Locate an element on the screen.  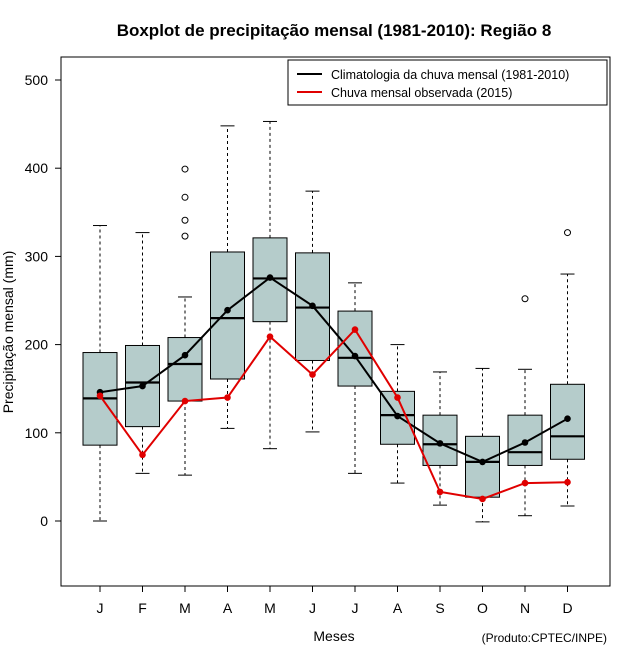
y-tick-label-400: 400 is located at coordinates (37, 168).